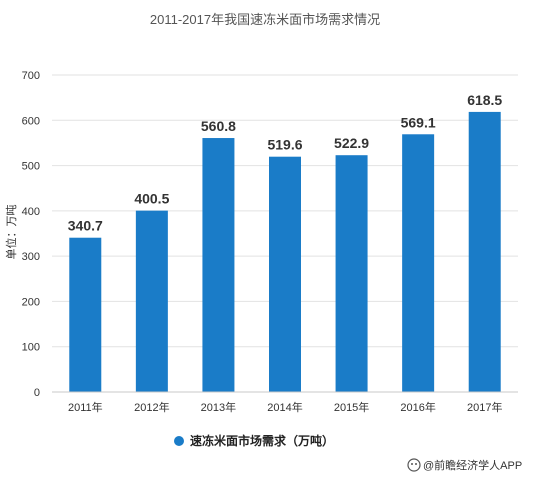 The width and height of the screenshot is (538, 478). I want to click on data-label: 400.5, so click(151, 199).